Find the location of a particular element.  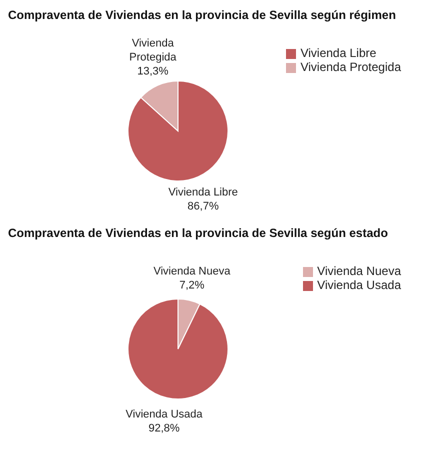

data-label: 13,3% is located at coordinates (153, 71).